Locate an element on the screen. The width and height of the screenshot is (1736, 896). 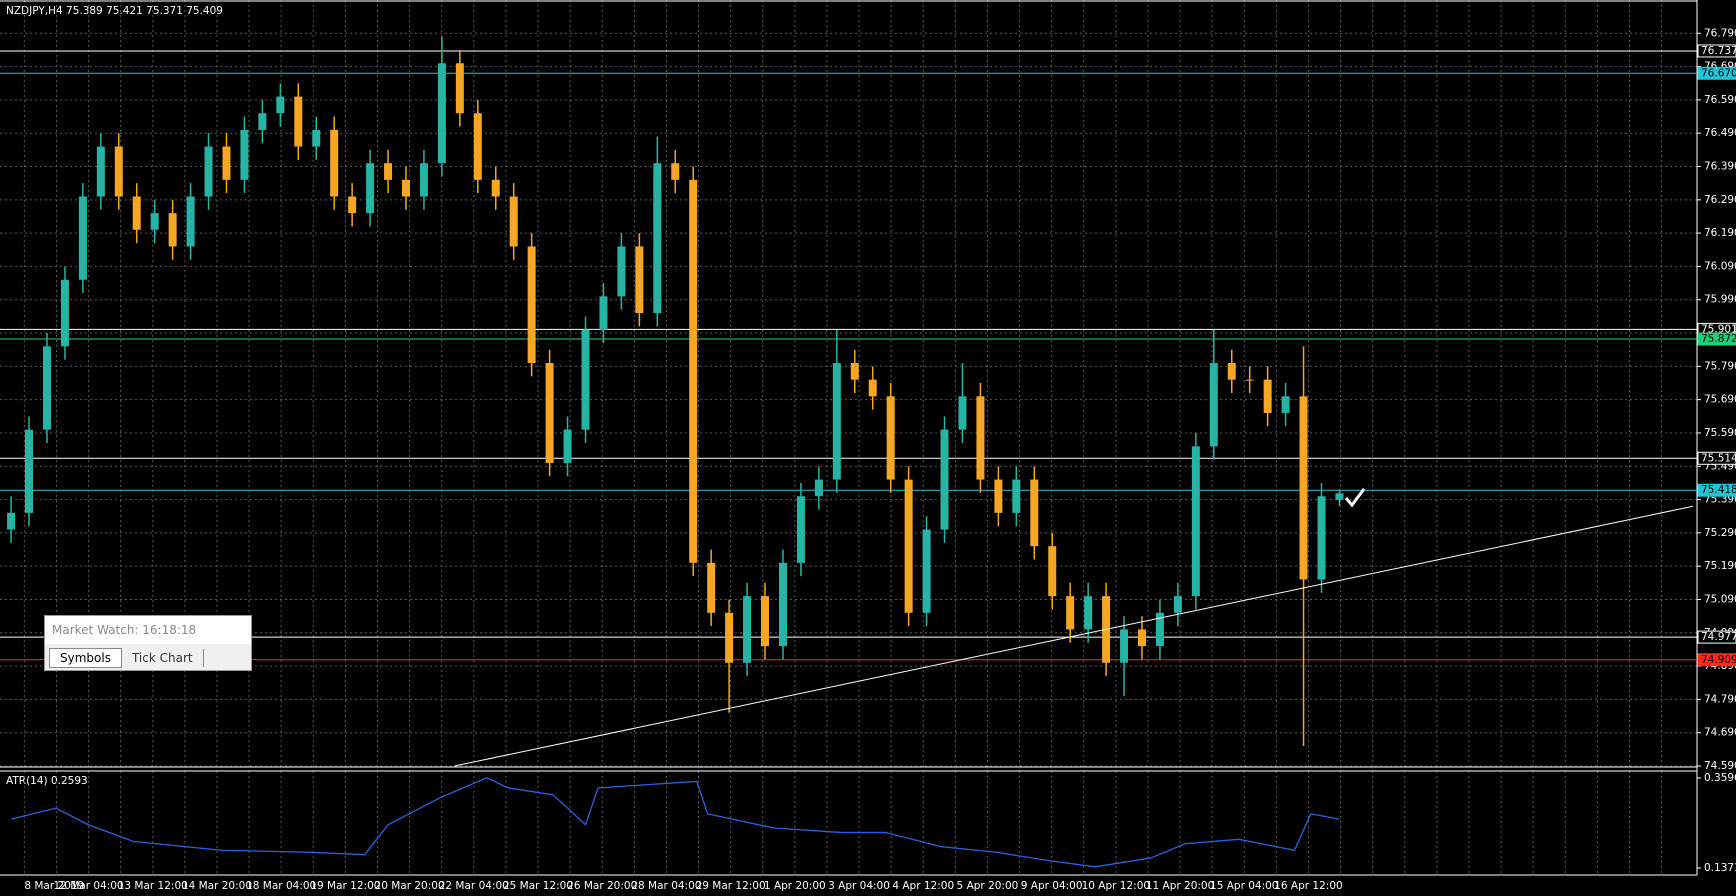
y-tick-label: 76.590 is located at coordinates (1720, 100).